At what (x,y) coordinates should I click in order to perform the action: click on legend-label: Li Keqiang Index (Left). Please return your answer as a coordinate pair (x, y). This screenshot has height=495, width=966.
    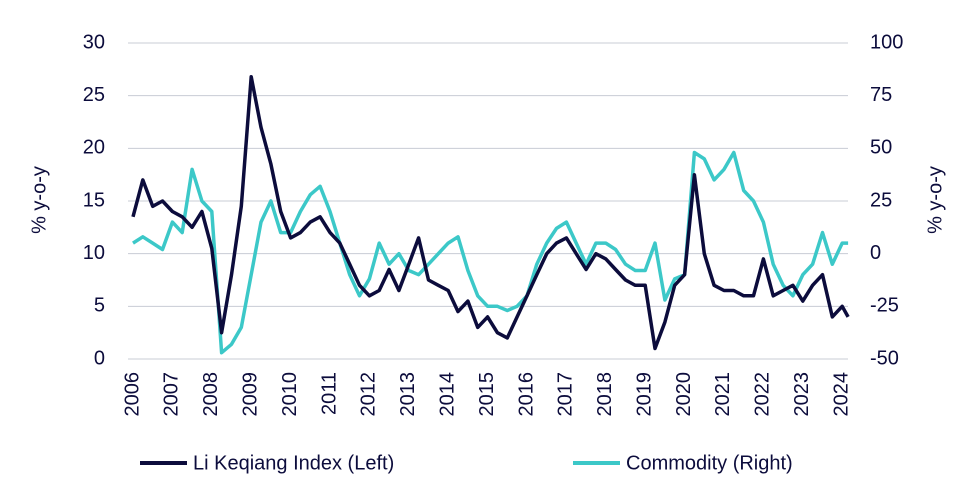
    Looking at the image, I should click on (293, 463).